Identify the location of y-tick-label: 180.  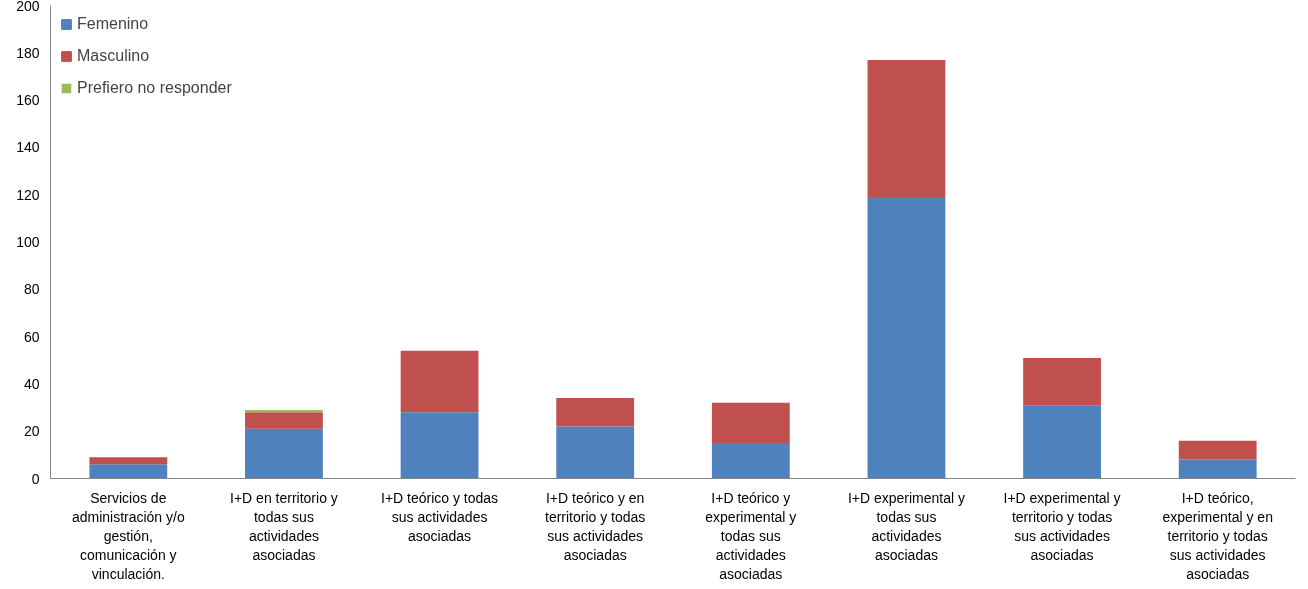
(28, 52).